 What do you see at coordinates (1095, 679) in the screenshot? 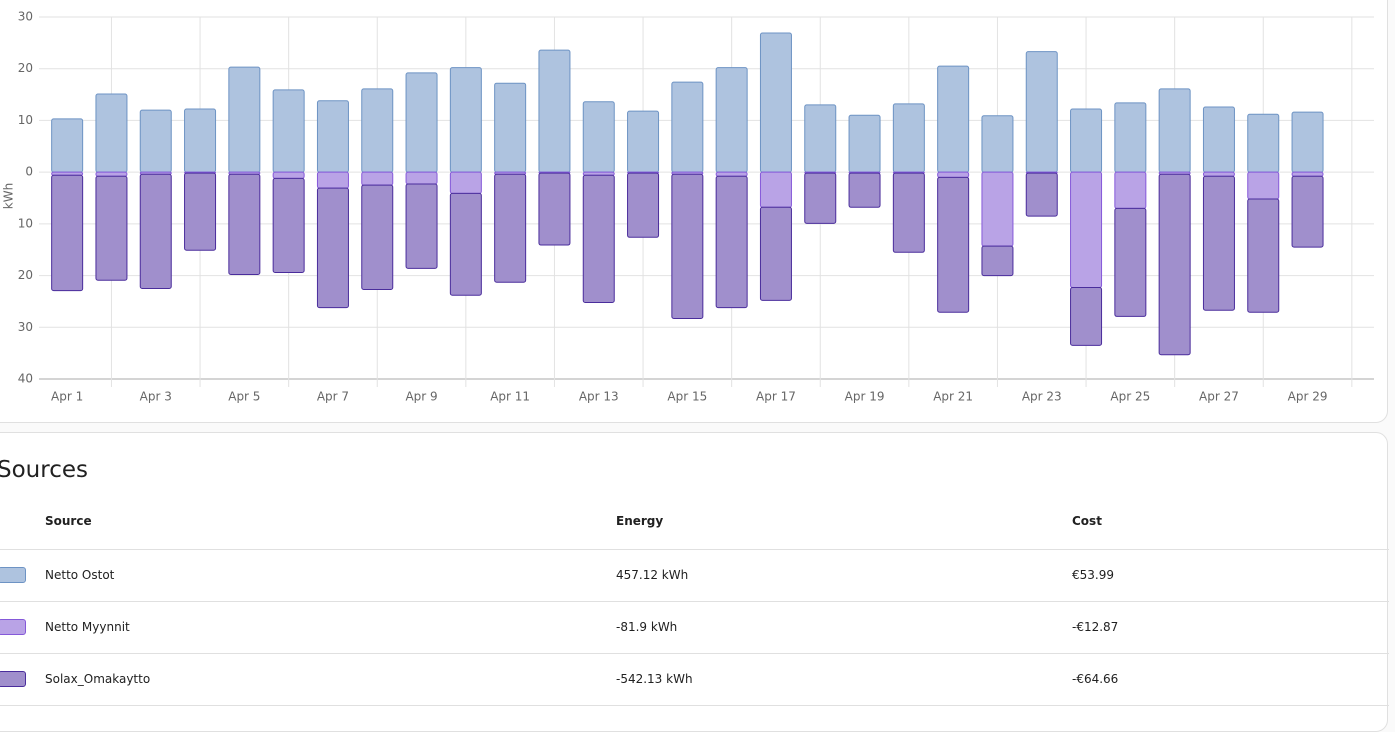
I see `table-cell: -€64.66` at bounding box center [1095, 679].